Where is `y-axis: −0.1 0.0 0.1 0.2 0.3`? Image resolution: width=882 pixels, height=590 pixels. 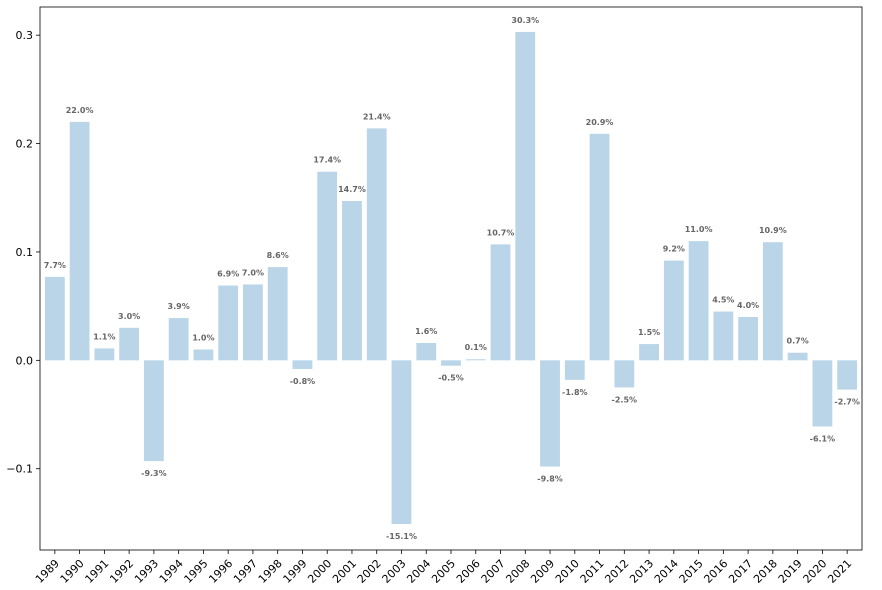 y-axis: −0.1 0.0 0.1 0.2 0.3 is located at coordinates (23, 252).